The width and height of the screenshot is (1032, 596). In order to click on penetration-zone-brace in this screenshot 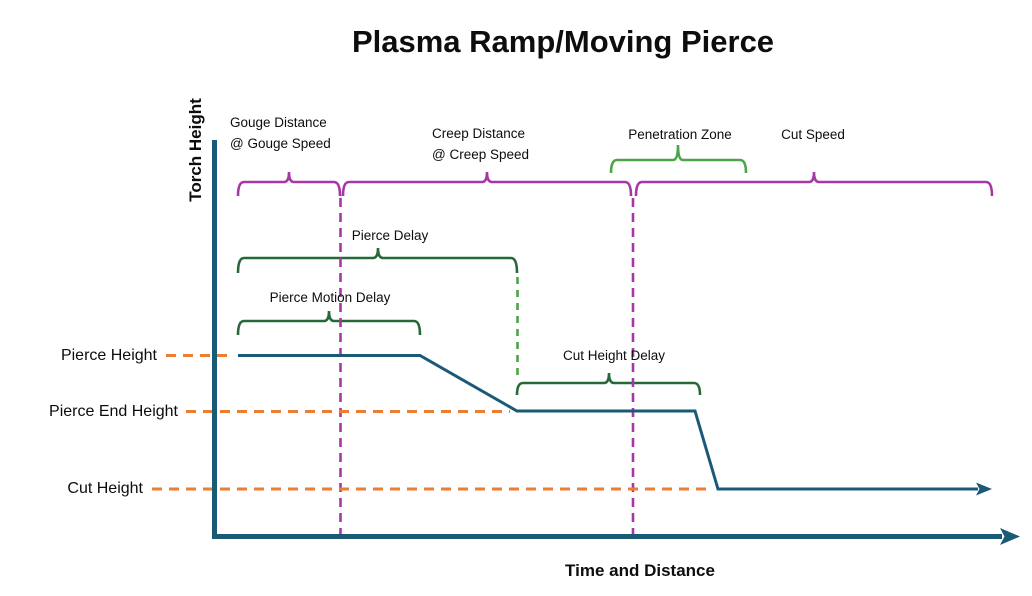, I will do `click(678, 159)`.